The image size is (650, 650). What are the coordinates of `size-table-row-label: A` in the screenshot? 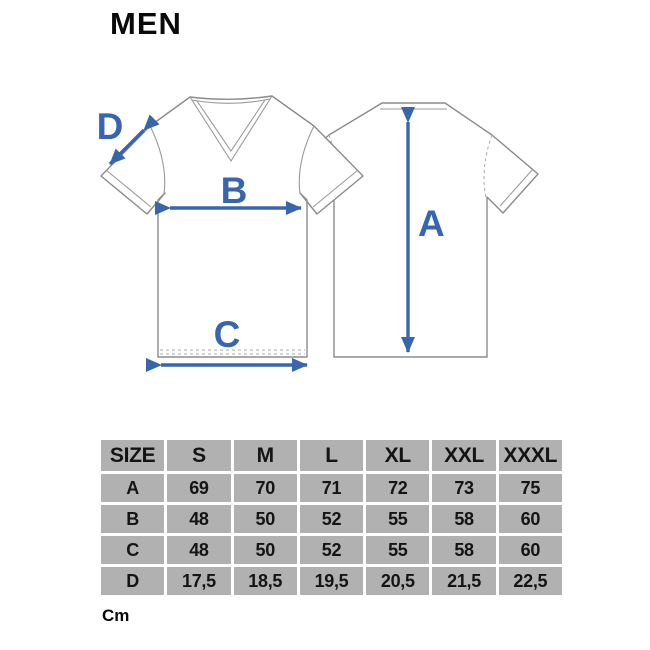 It's located at (133, 488).